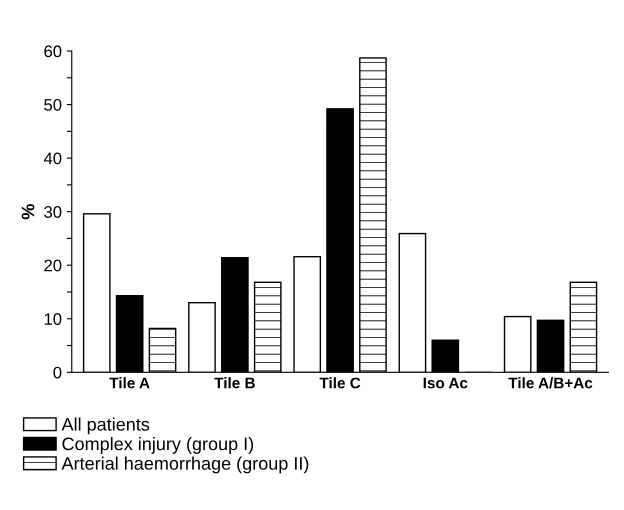 The height and width of the screenshot is (510, 624). Describe the element at coordinates (185, 465) in the screenshot. I see `legend-label: Arterial haemorrhage (group II)` at that location.